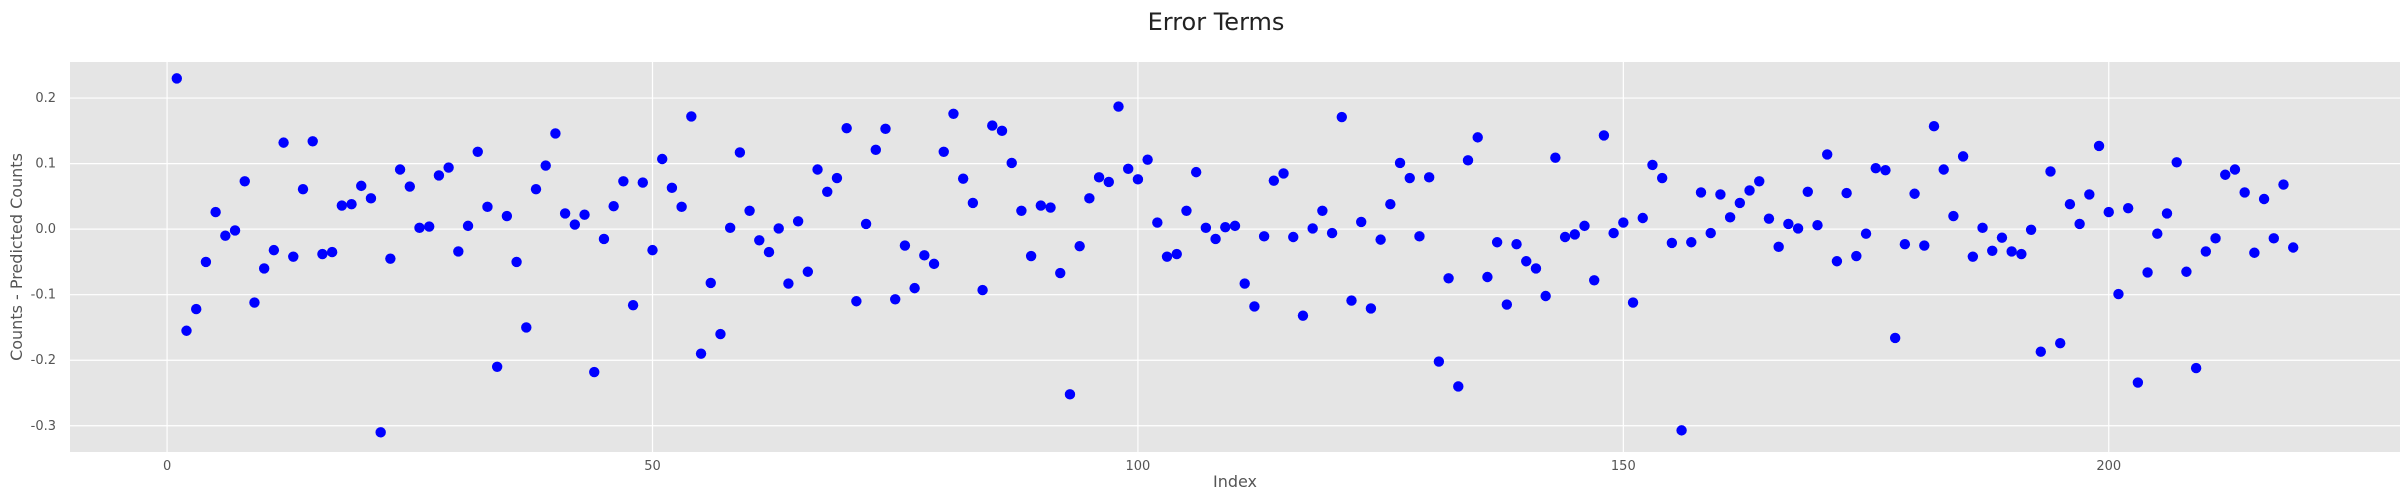 This screenshot has height=499, width=2402. What do you see at coordinates (43, 360) in the screenshot?
I see `y-tick-label: -0.2` at bounding box center [43, 360].